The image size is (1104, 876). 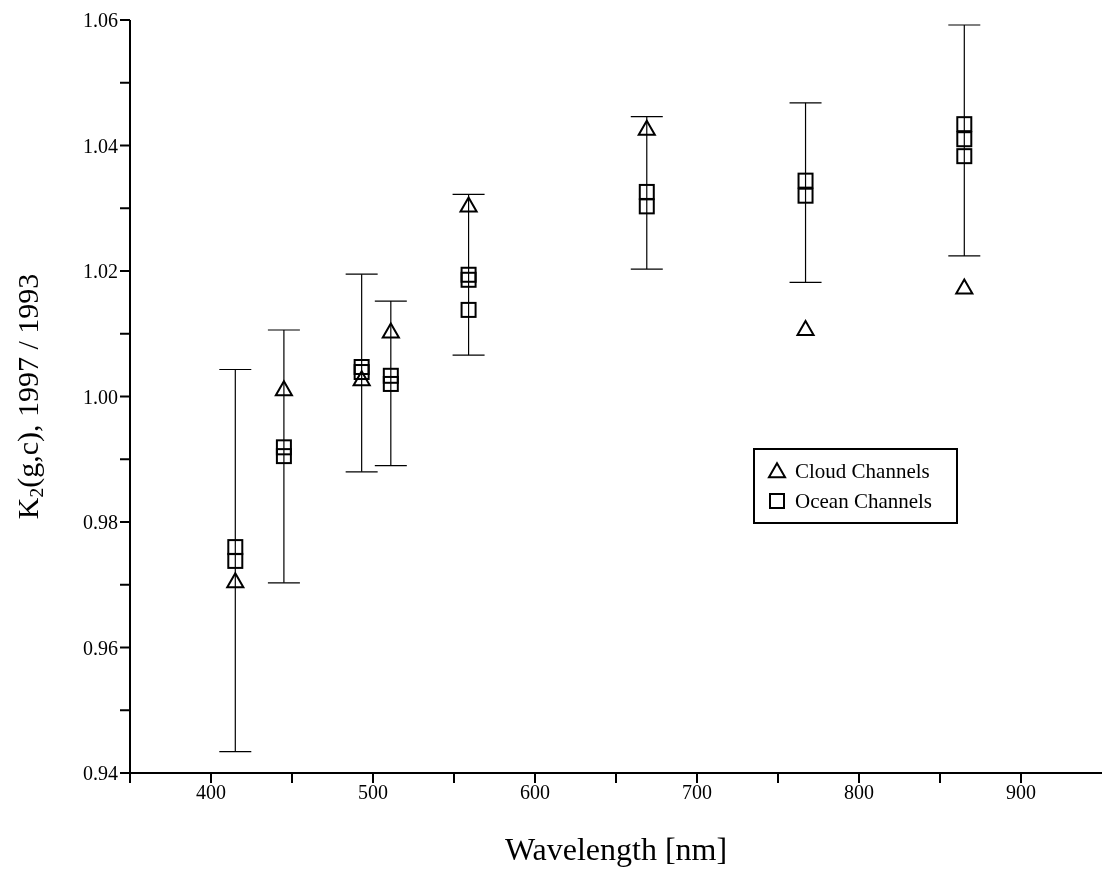 I want to click on legend-label: Ocean Channels, so click(x=864, y=501).